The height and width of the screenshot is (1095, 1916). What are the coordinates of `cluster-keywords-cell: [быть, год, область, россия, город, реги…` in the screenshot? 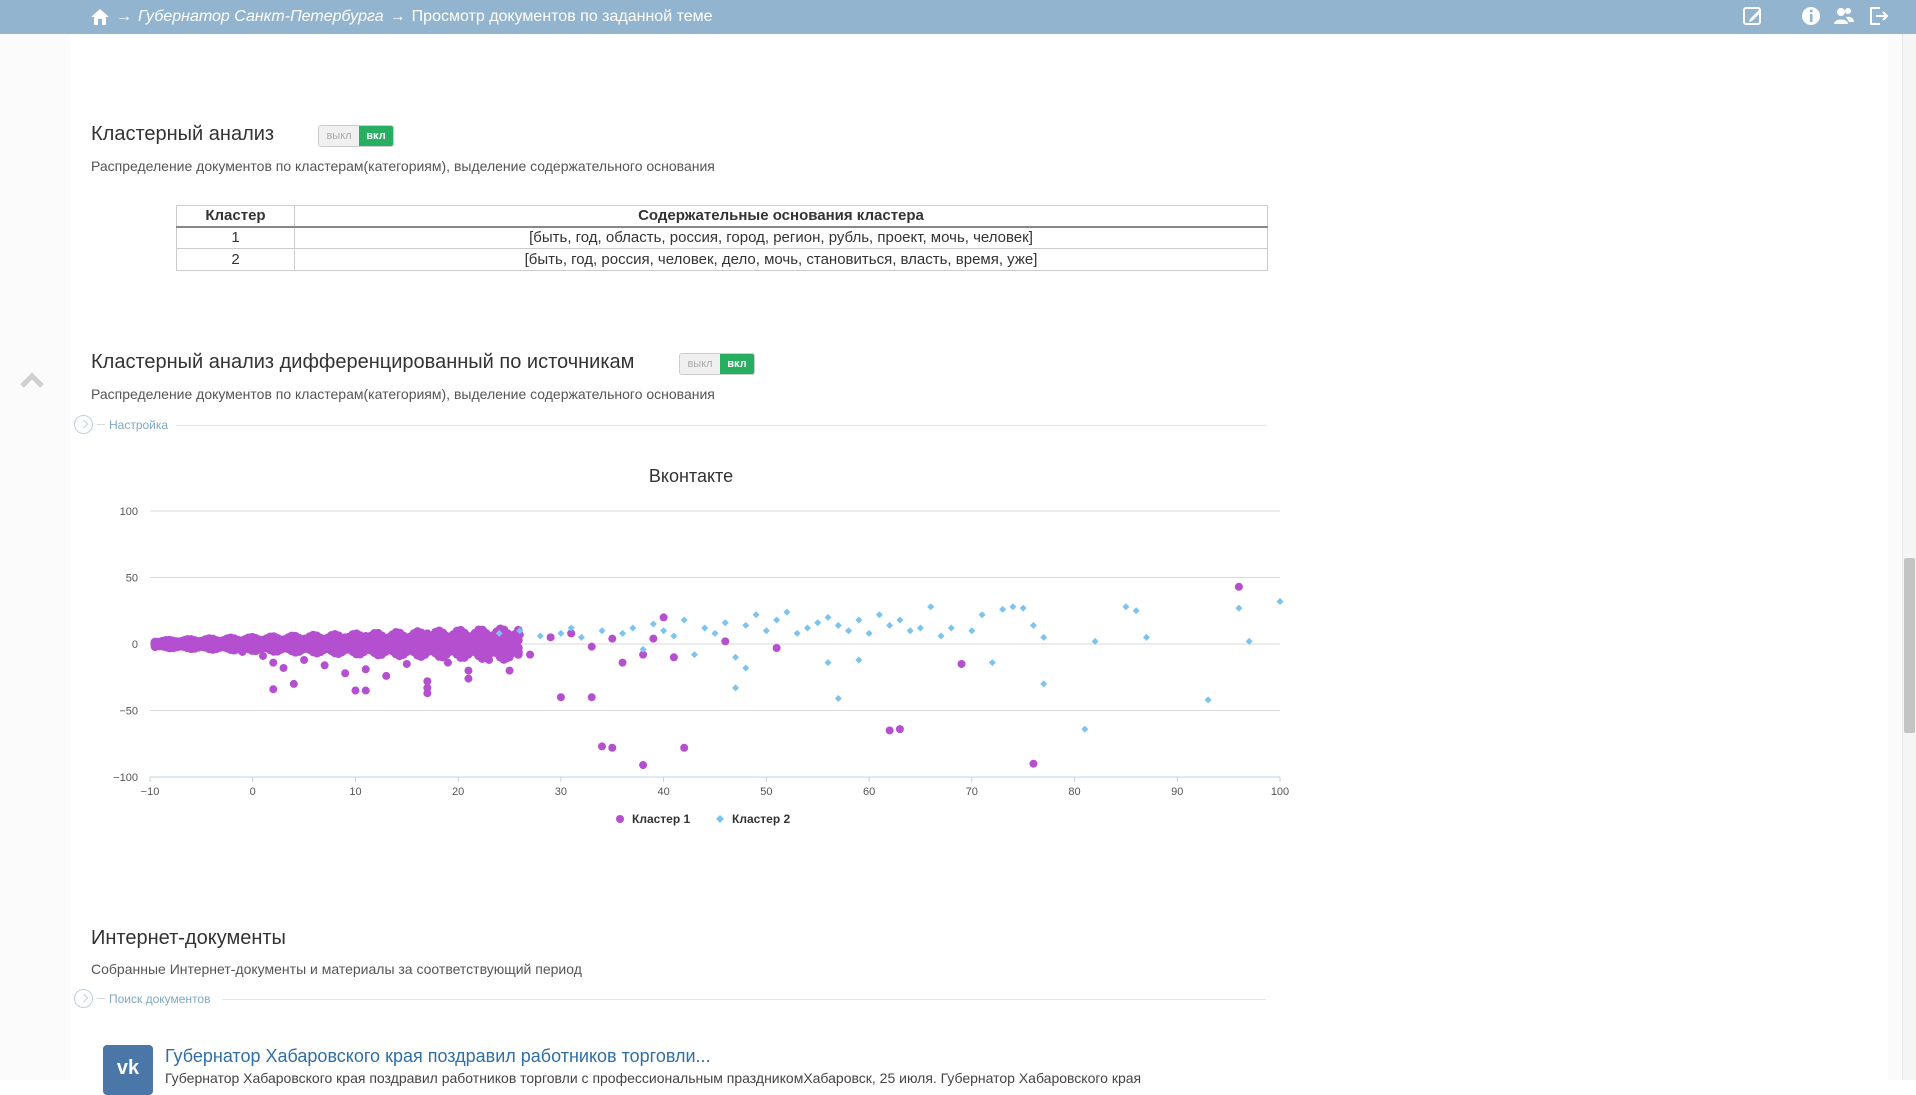 It's located at (781, 238).